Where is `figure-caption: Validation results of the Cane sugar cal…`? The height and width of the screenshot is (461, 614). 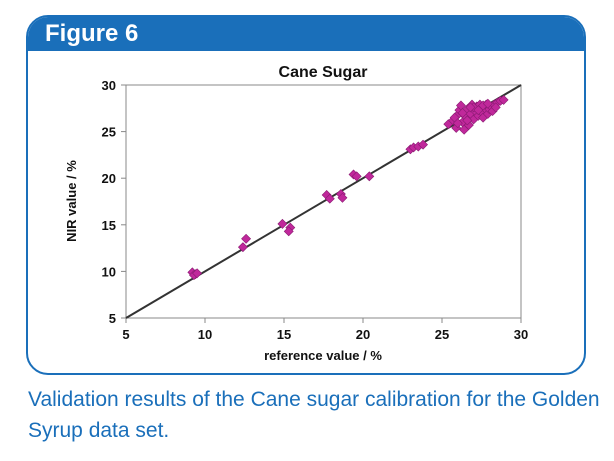 figure-caption: Validation results of the Cane sugar cal… is located at coordinates (314, 415).